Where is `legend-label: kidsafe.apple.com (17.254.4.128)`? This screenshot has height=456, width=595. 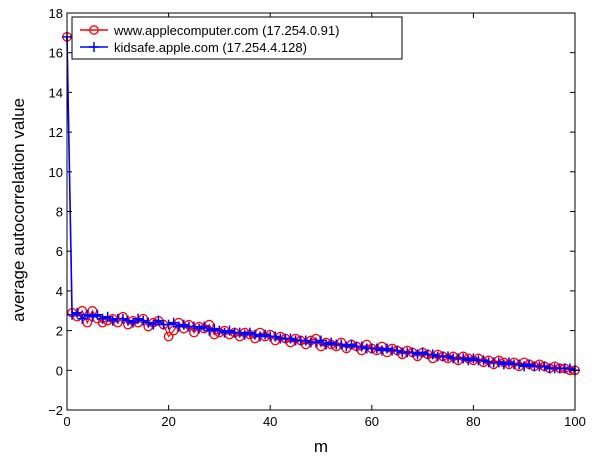
legend-label: kidsafe.apple.com (17.254.4.128) is located at coordinates (210, 47).